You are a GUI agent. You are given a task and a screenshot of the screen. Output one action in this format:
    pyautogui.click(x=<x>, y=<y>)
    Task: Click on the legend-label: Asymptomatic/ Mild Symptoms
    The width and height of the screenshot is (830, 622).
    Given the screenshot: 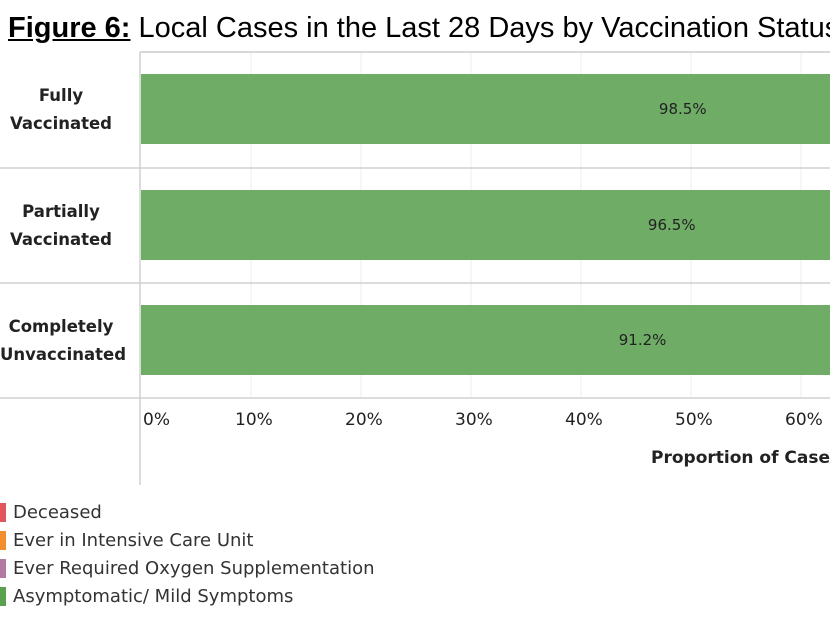 What is the action you would take?
    pyautogui.click(x=153, y=596)
    